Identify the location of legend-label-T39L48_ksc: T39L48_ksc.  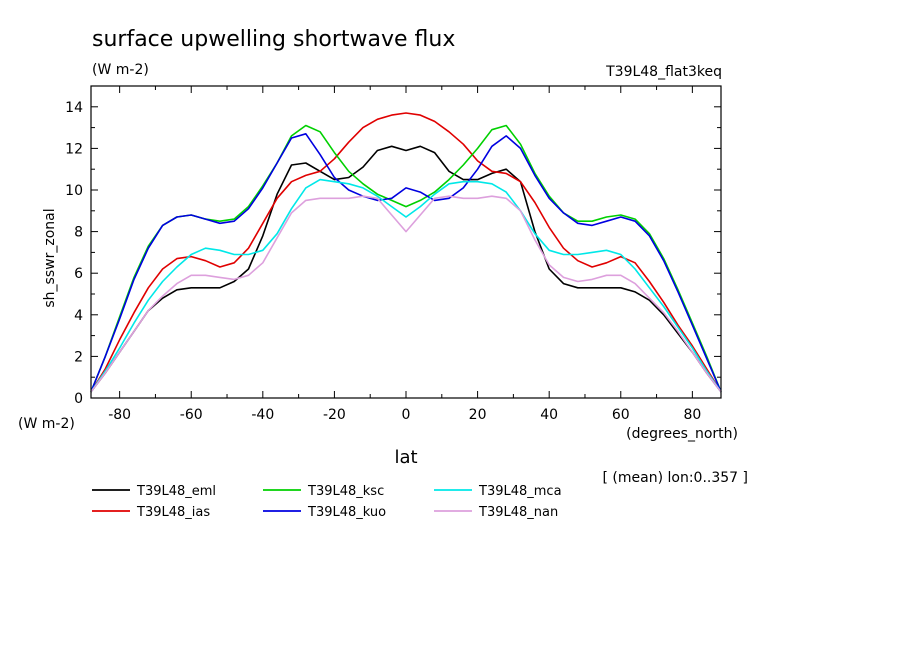
(345, 491).